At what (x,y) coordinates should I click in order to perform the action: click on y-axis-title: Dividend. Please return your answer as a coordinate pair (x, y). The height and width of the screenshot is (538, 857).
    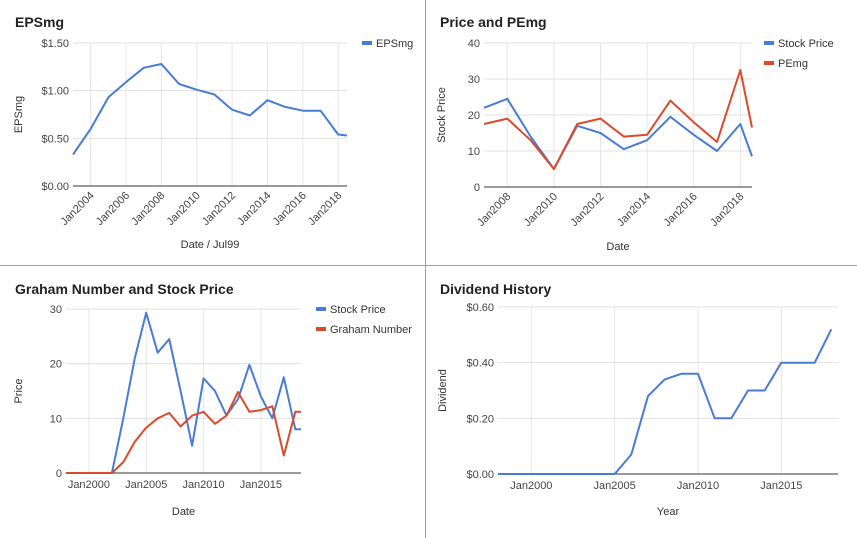
    Looking at the image, I should click on (443, 390).